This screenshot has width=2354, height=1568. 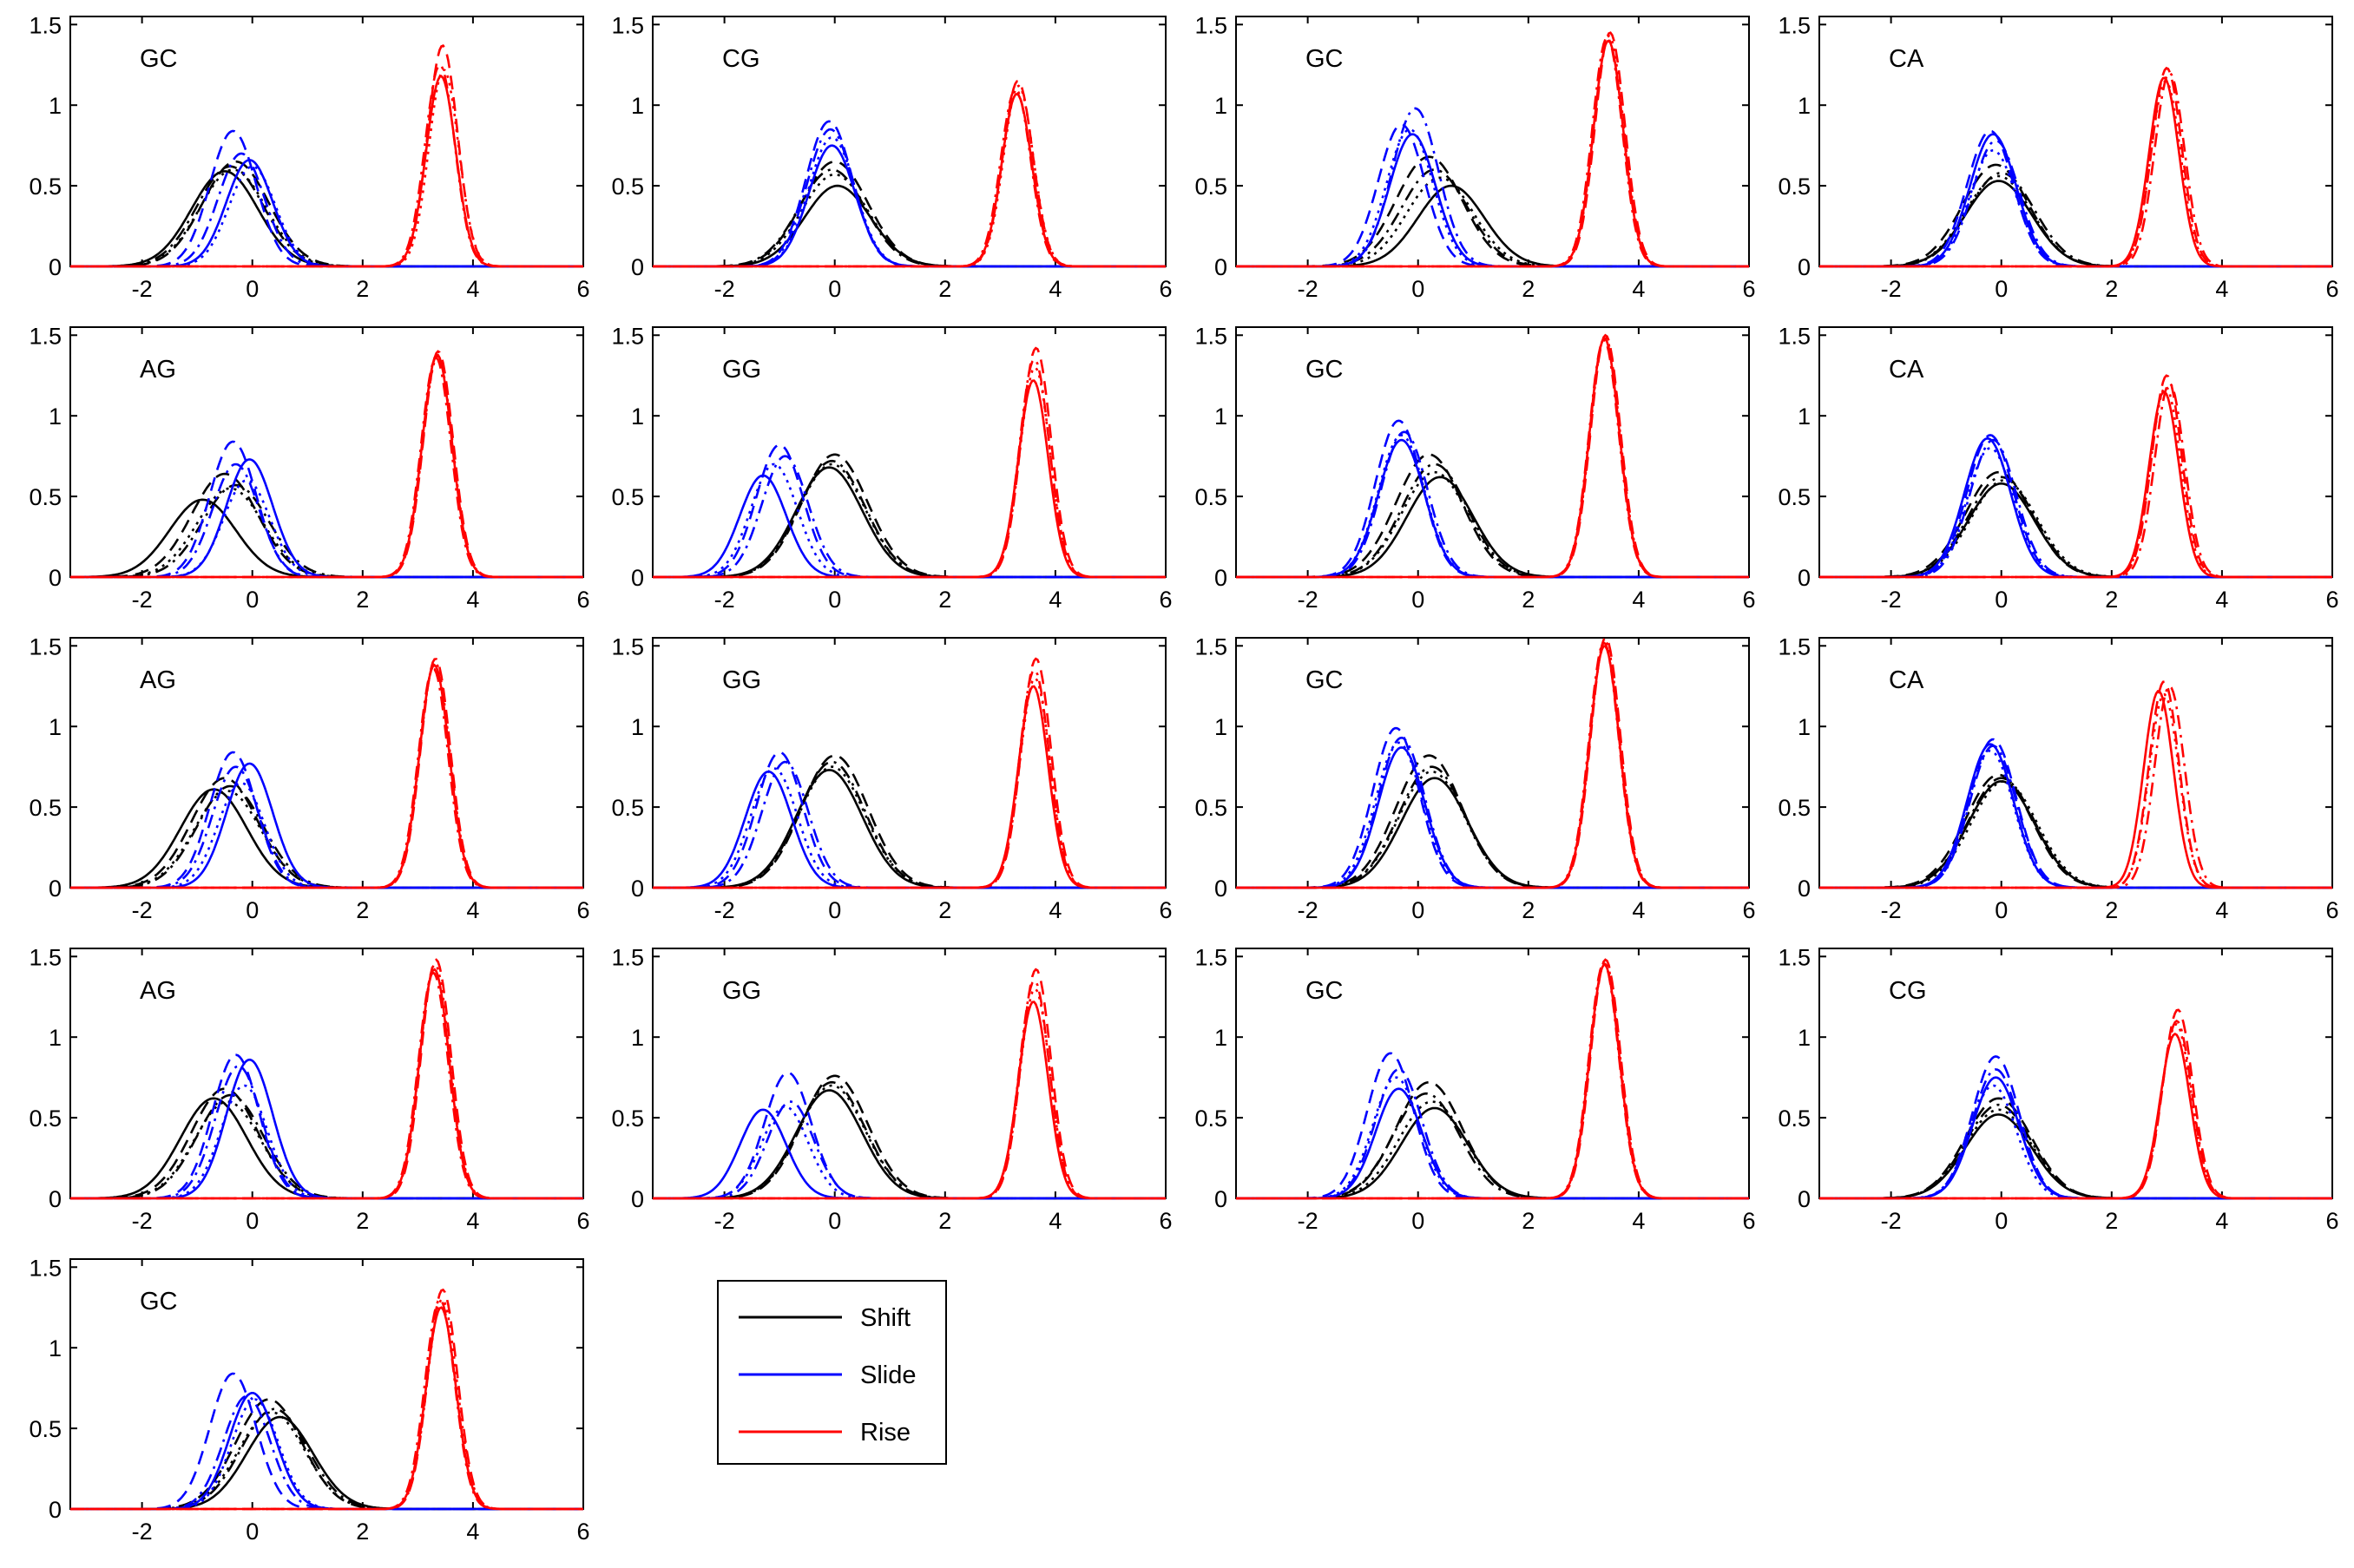 I want to click on panel-label: CA, so click(x=1906, y=370).